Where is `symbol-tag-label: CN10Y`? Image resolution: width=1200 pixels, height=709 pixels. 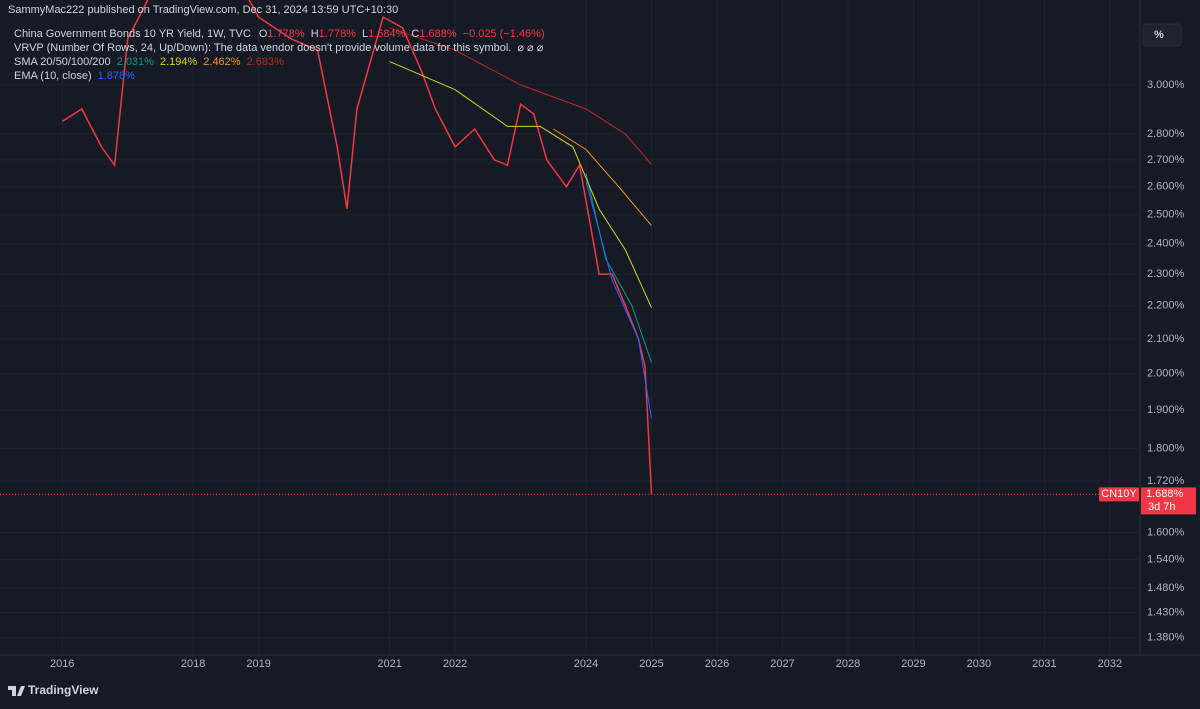 symbol-tag-label: CN10Y is located at coordinates (1119, 494).